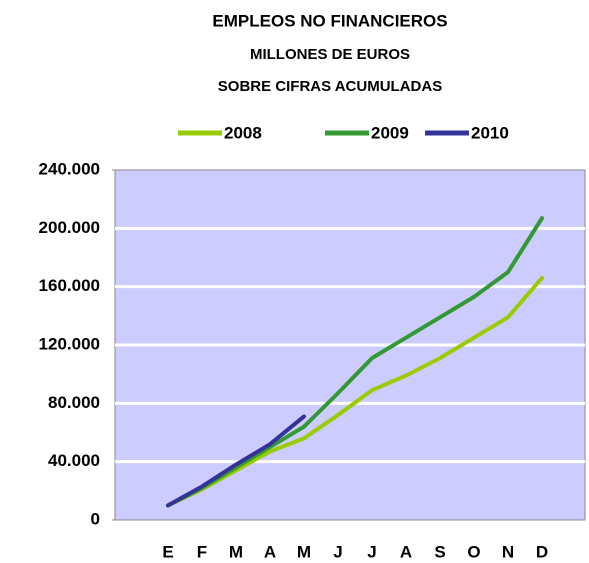 The height and width of the screenshot is (563, 589). I want to click on chart-subtitle: MILLONES DE EUROS, so click(330, 54).